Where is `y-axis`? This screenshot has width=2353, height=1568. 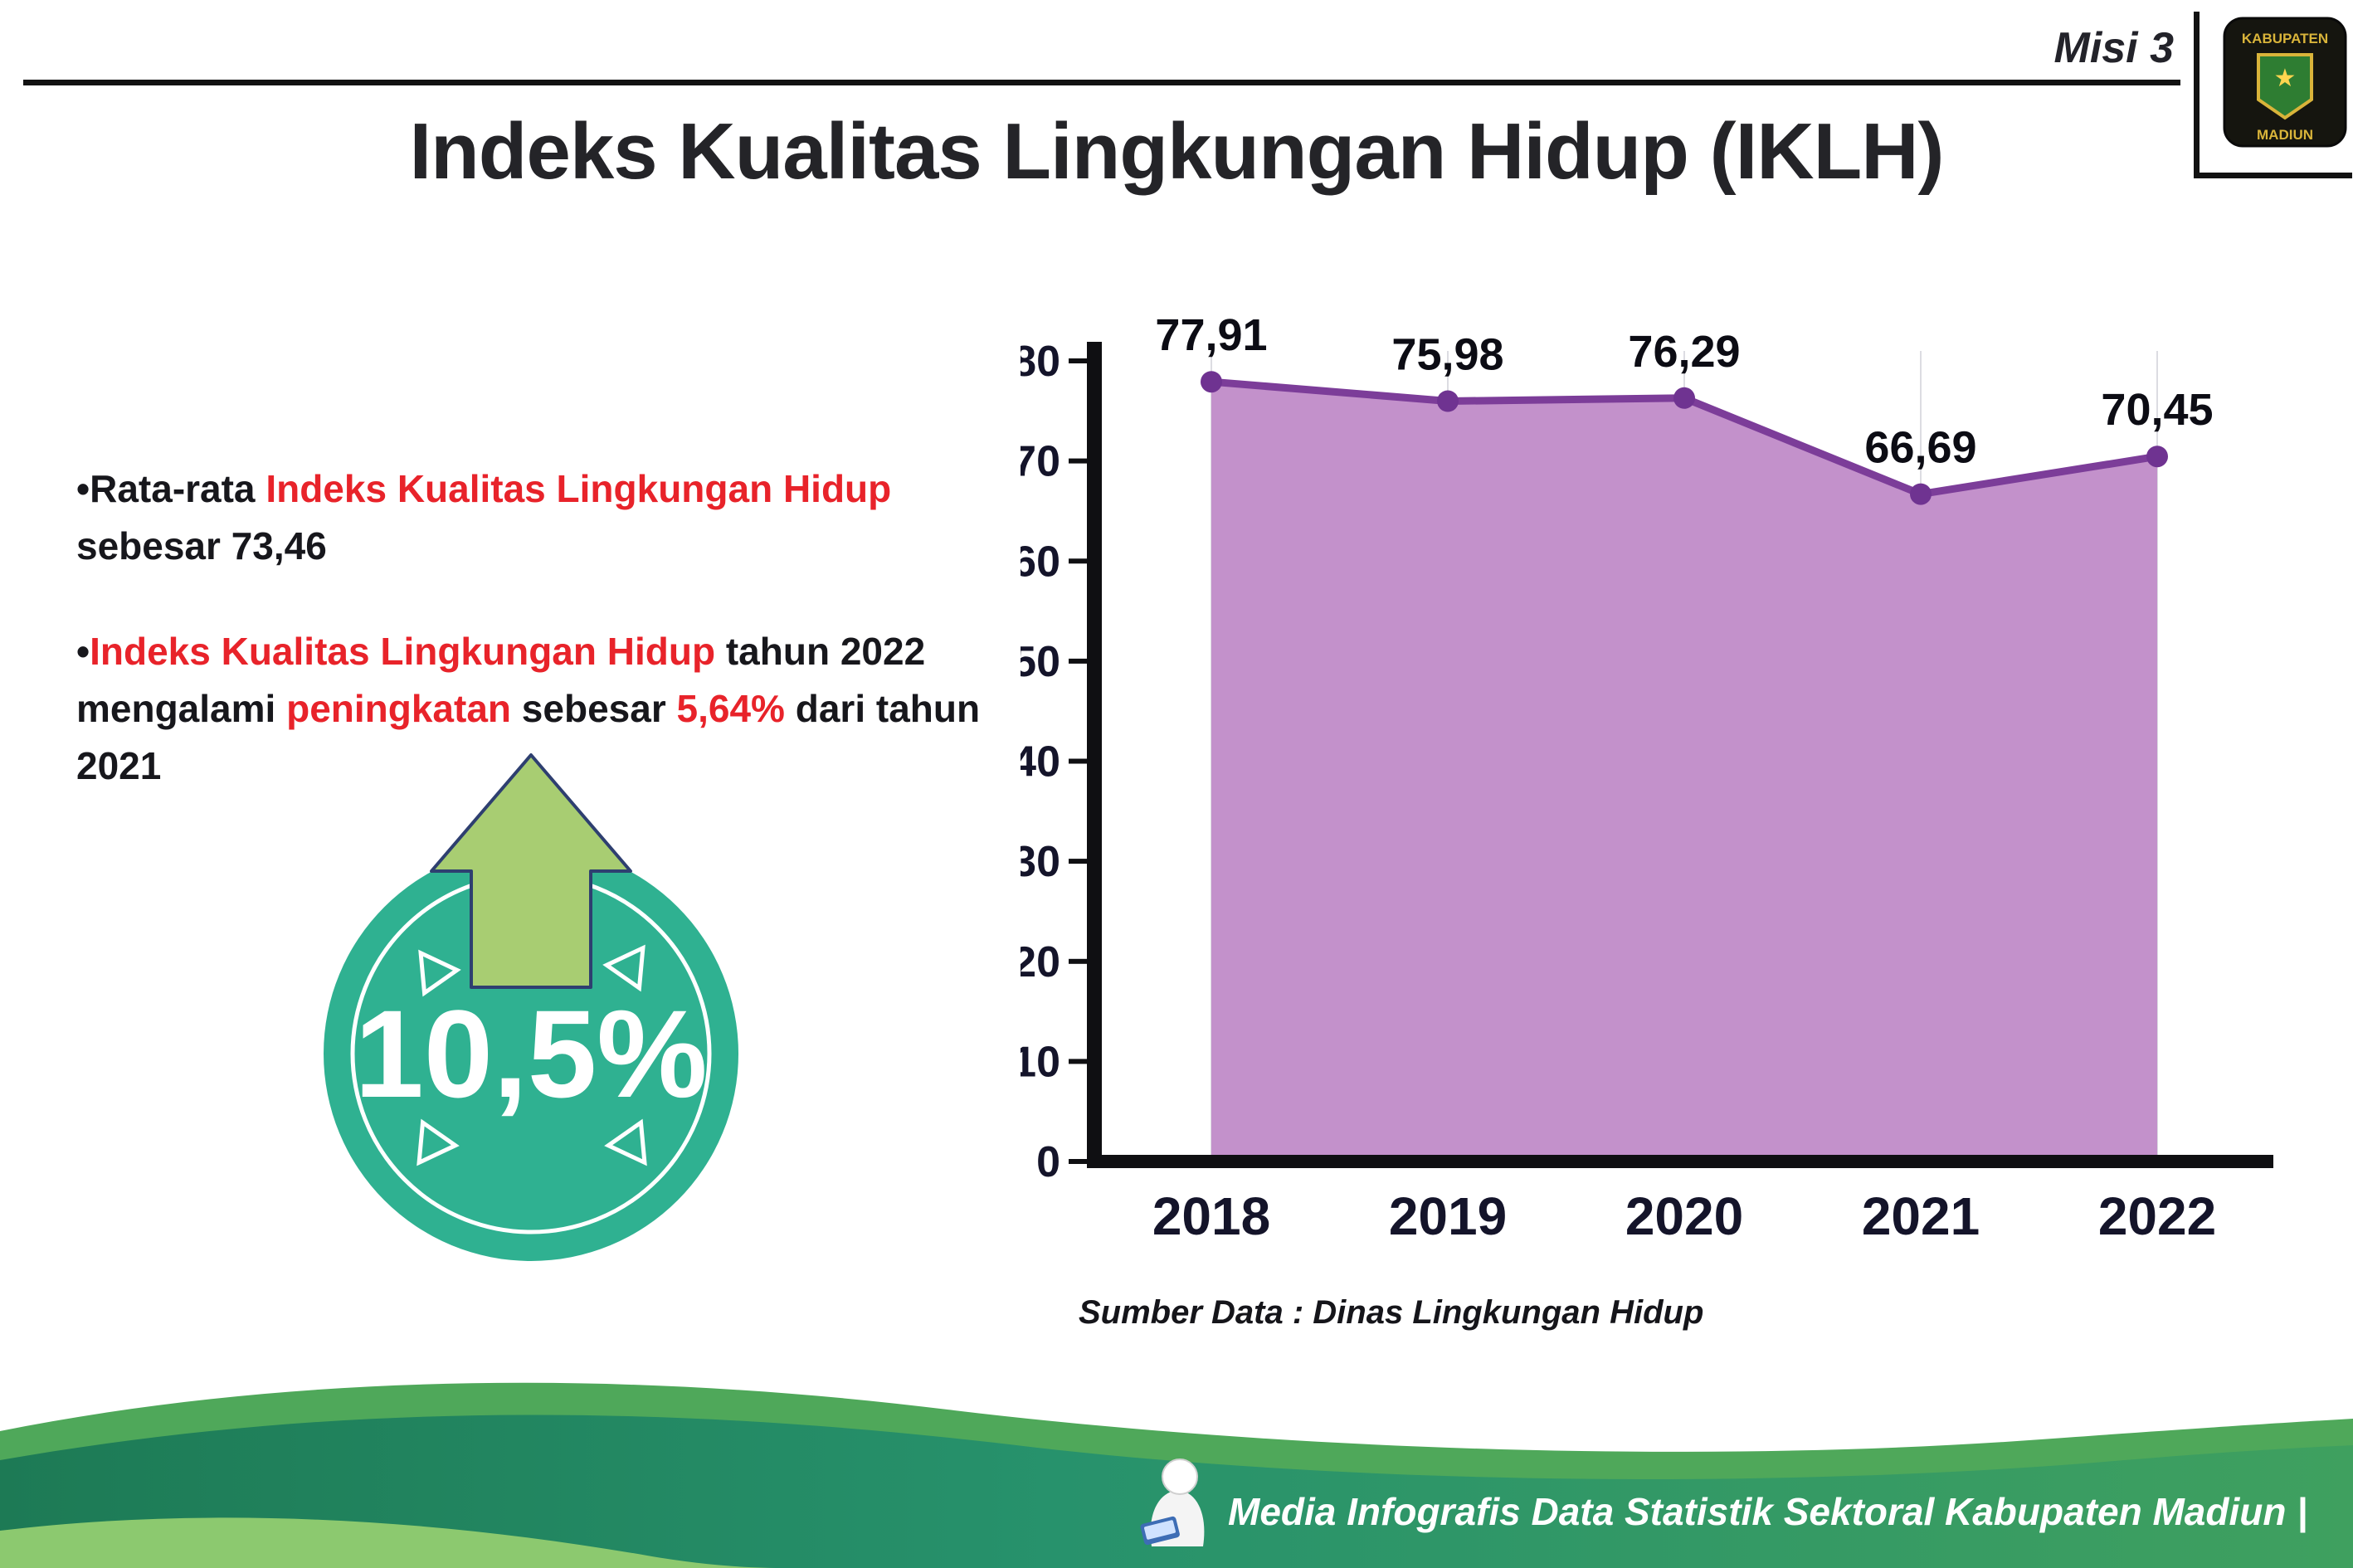 y-axis is located at coordinates (1094, 755).